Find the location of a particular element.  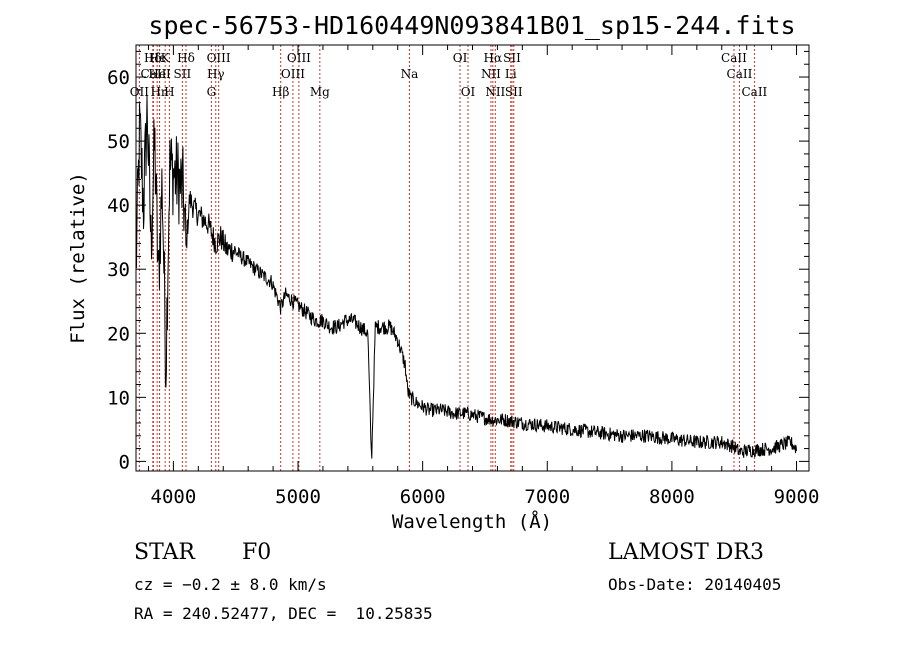

y-axis-label: Flux (relative) is located at coordinates (78, 258).